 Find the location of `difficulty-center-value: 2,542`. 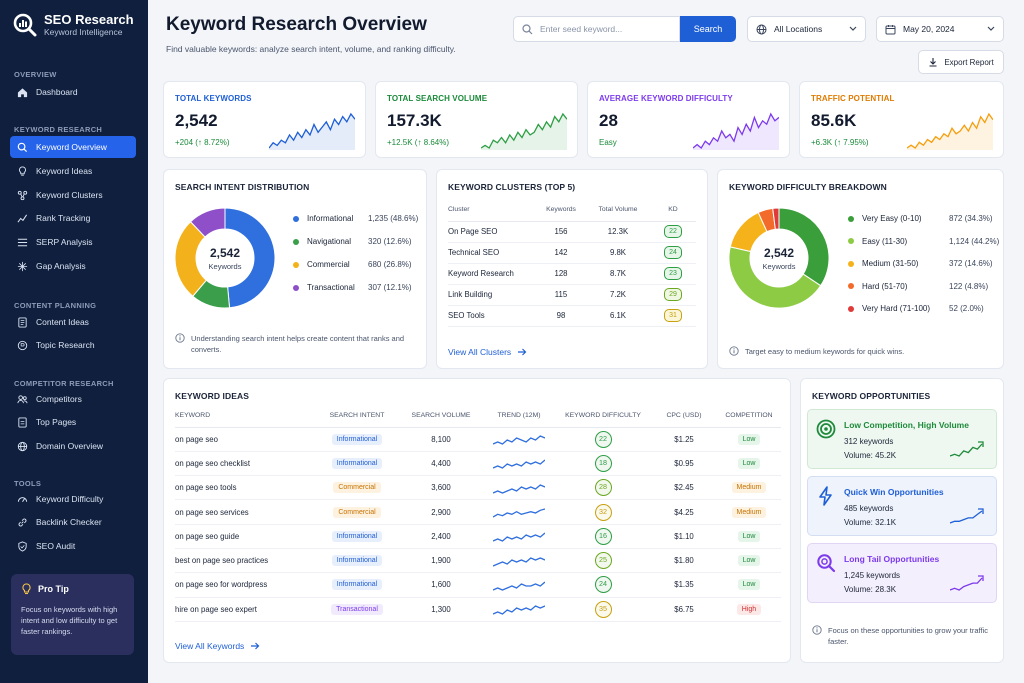

difficulty-center-value: 2,542 is located at coordinates (779, 253).